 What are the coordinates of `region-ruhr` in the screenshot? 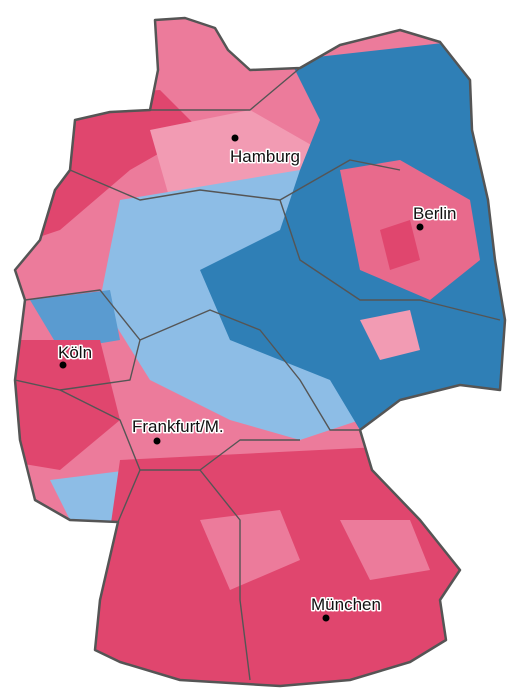 It's located at (75, 320).